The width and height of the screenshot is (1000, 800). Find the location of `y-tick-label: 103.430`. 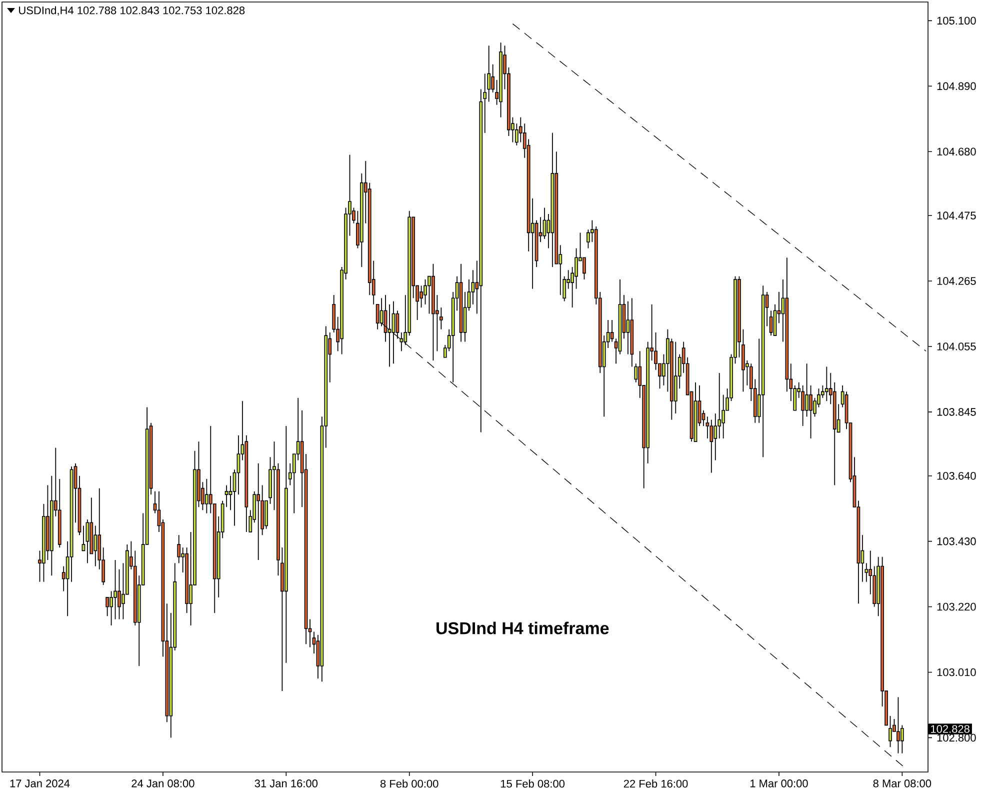

y-tick-label: 103.430 is located at coordinates (956, 541).